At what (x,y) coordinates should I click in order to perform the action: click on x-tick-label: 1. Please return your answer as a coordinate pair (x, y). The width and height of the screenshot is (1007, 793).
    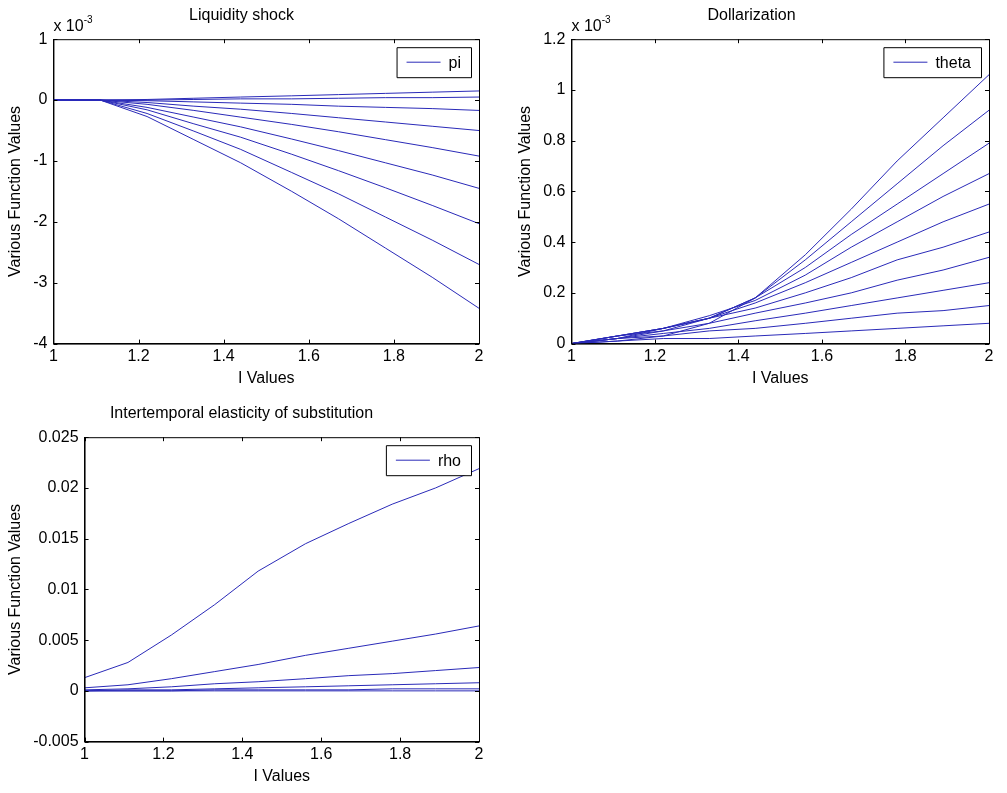
    Looking at the image, I should click on (85, 753).